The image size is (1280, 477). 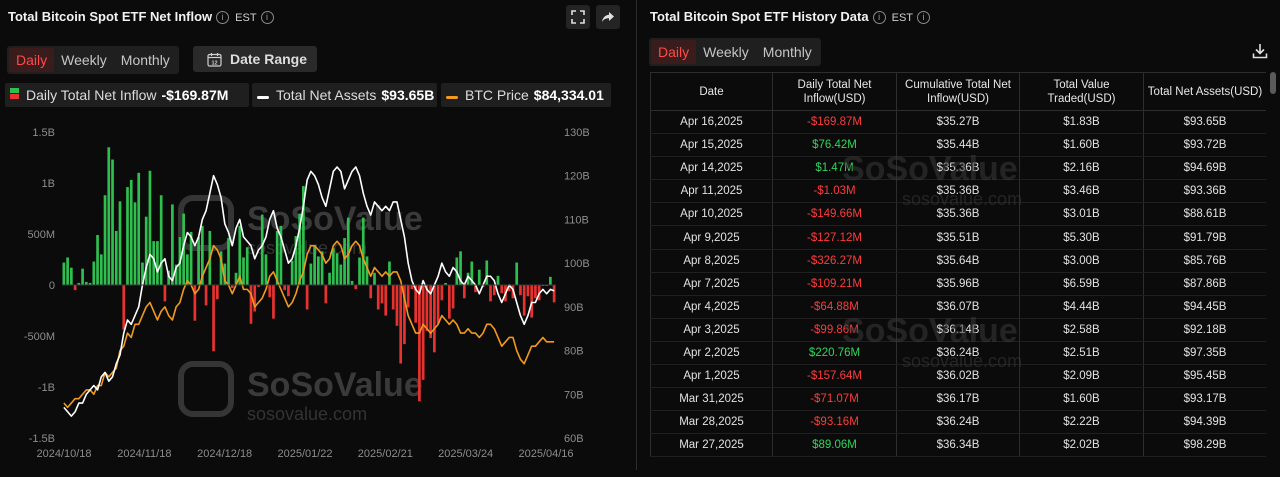 I want to click on legend-total-net-assets: Total Net Assets $93.65B, so click(x=344, y=95).